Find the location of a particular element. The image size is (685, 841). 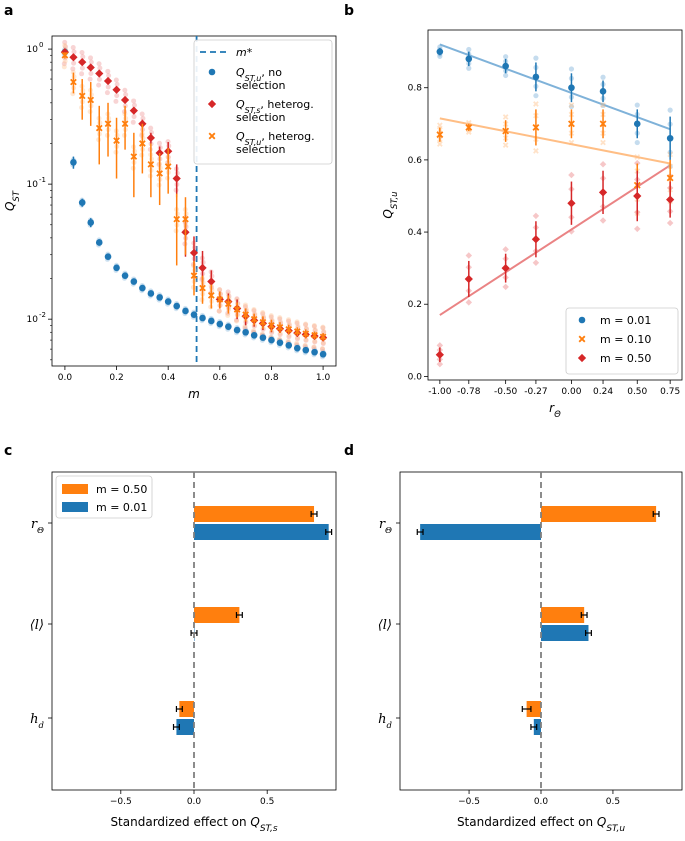

legend-box is located at coordinates (263, 102).